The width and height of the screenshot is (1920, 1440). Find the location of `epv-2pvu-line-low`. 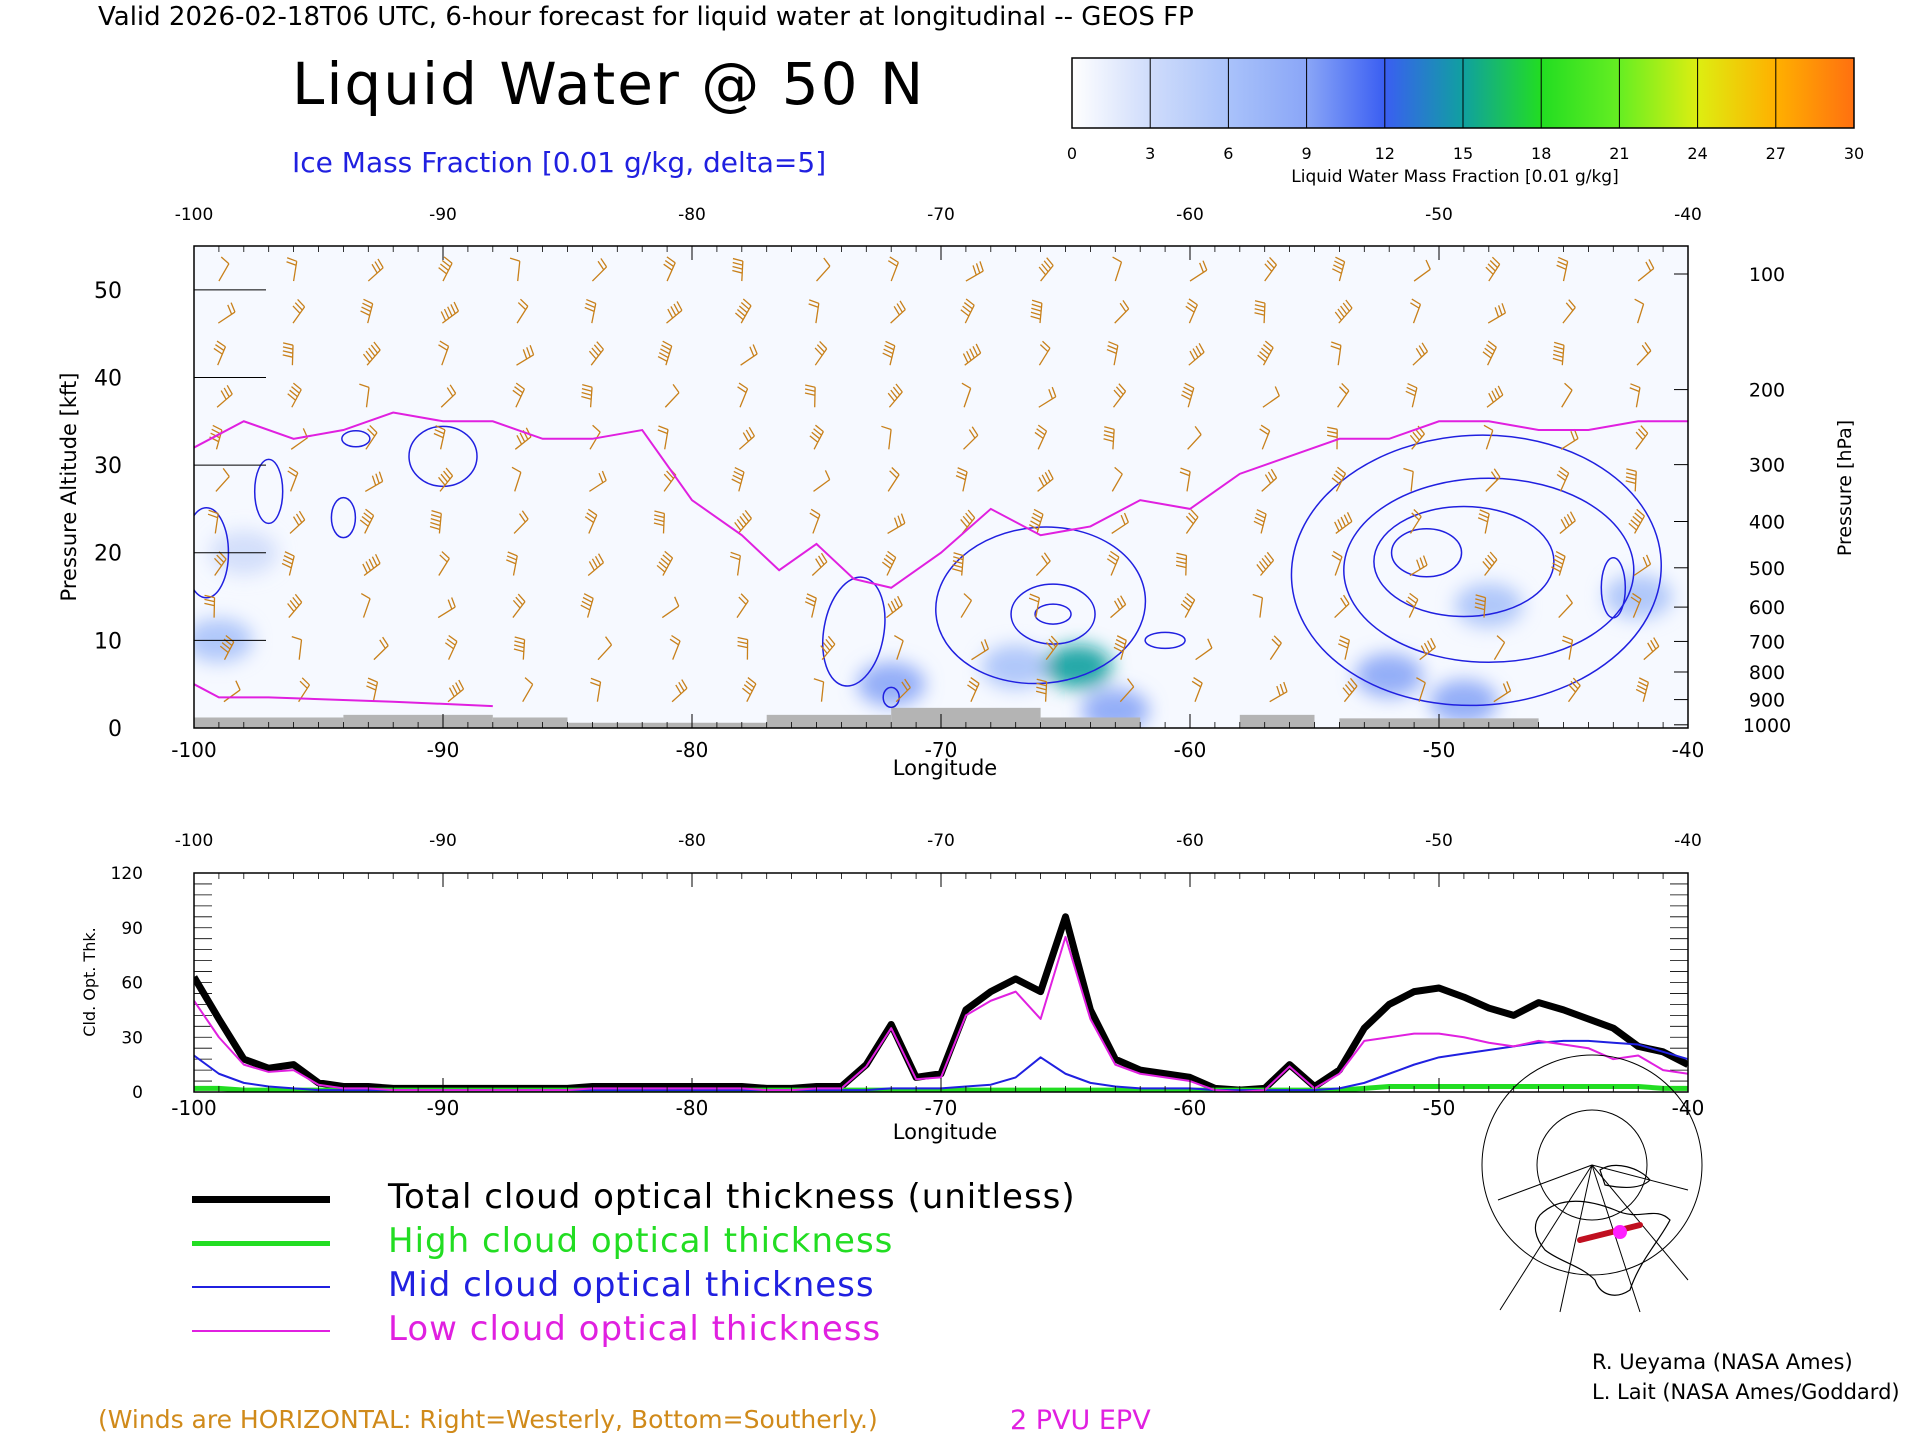

epv-2pvu-line-low is located at coordinates (343, 695).